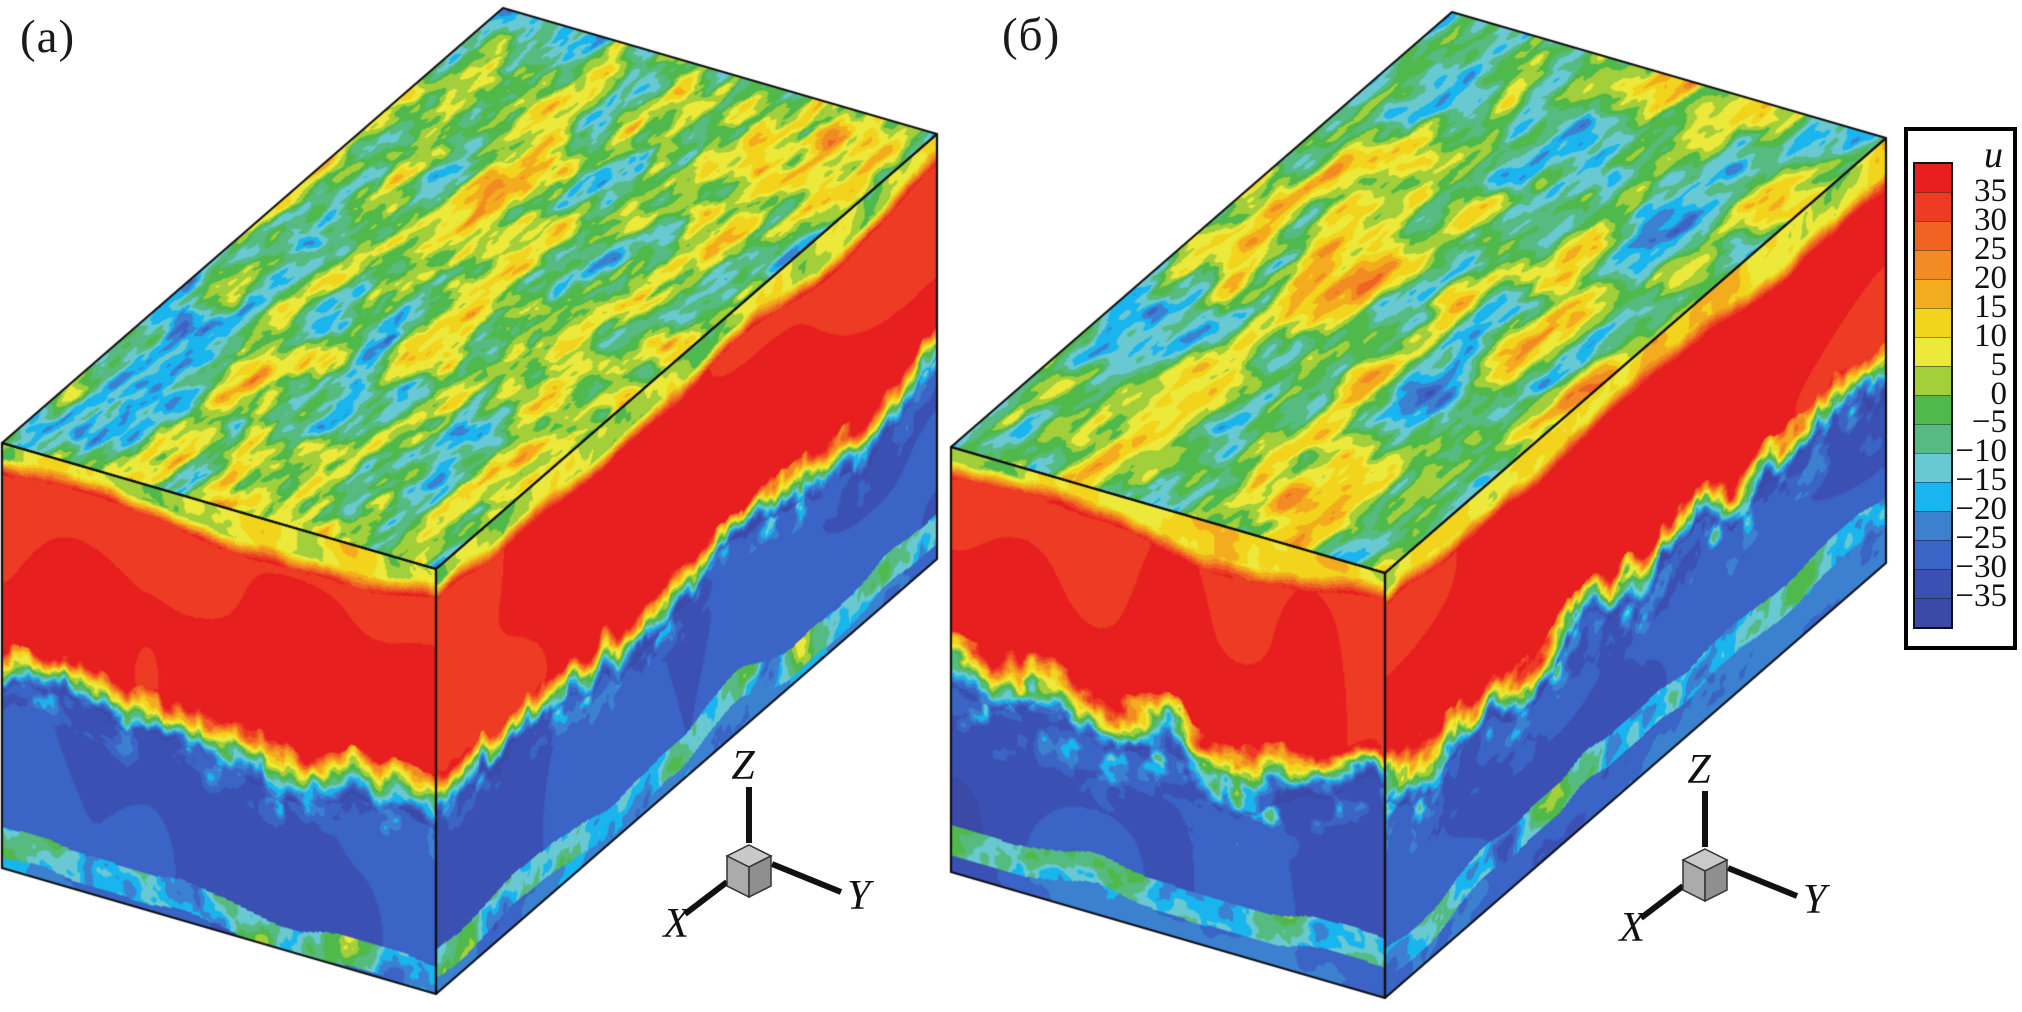 The width and height of the screenshot is (2022, 1012). What do you see at coordinates (1981, 596) in the screenshot?
I see `legend-tick-label: −35` at bounding box center [1981, 596].